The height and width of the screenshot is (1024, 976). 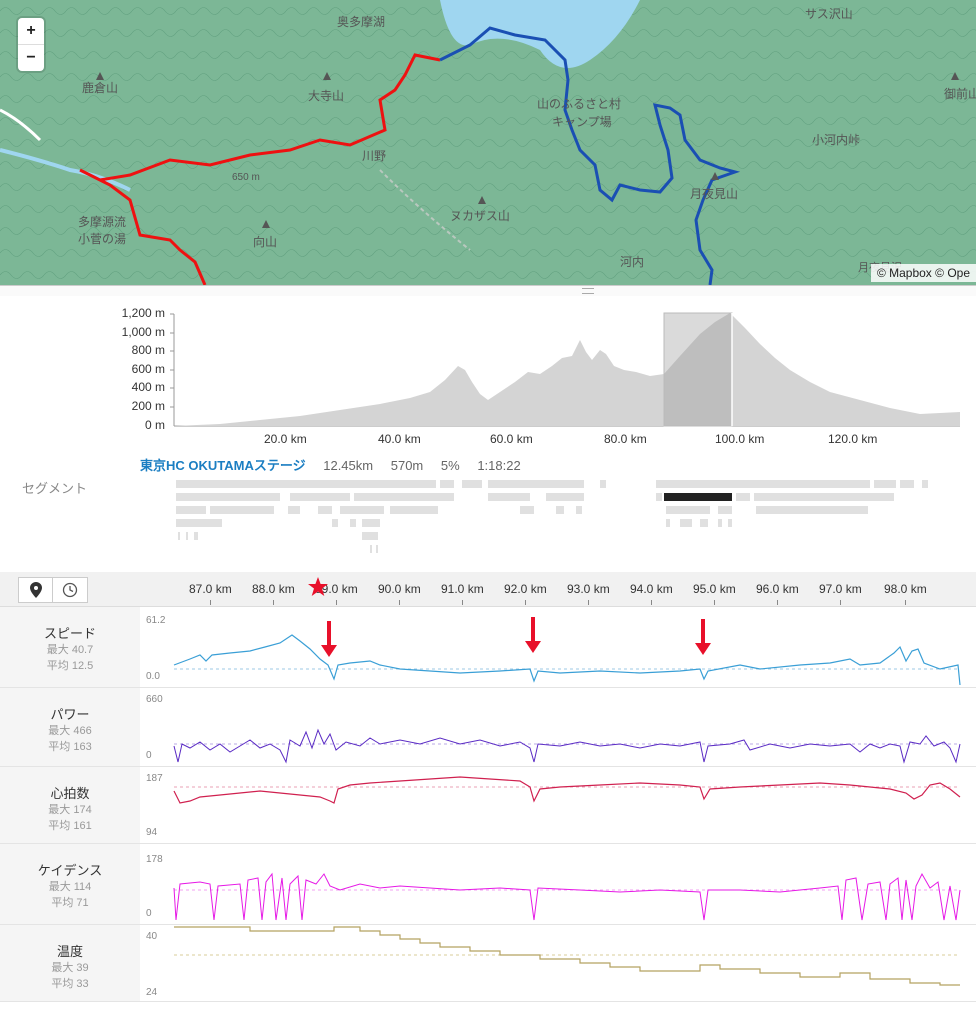 What do you see at coordinates (154, 699) in the screenshot?
I see `power-axis-top: 660` at bounding box center [154, 699].